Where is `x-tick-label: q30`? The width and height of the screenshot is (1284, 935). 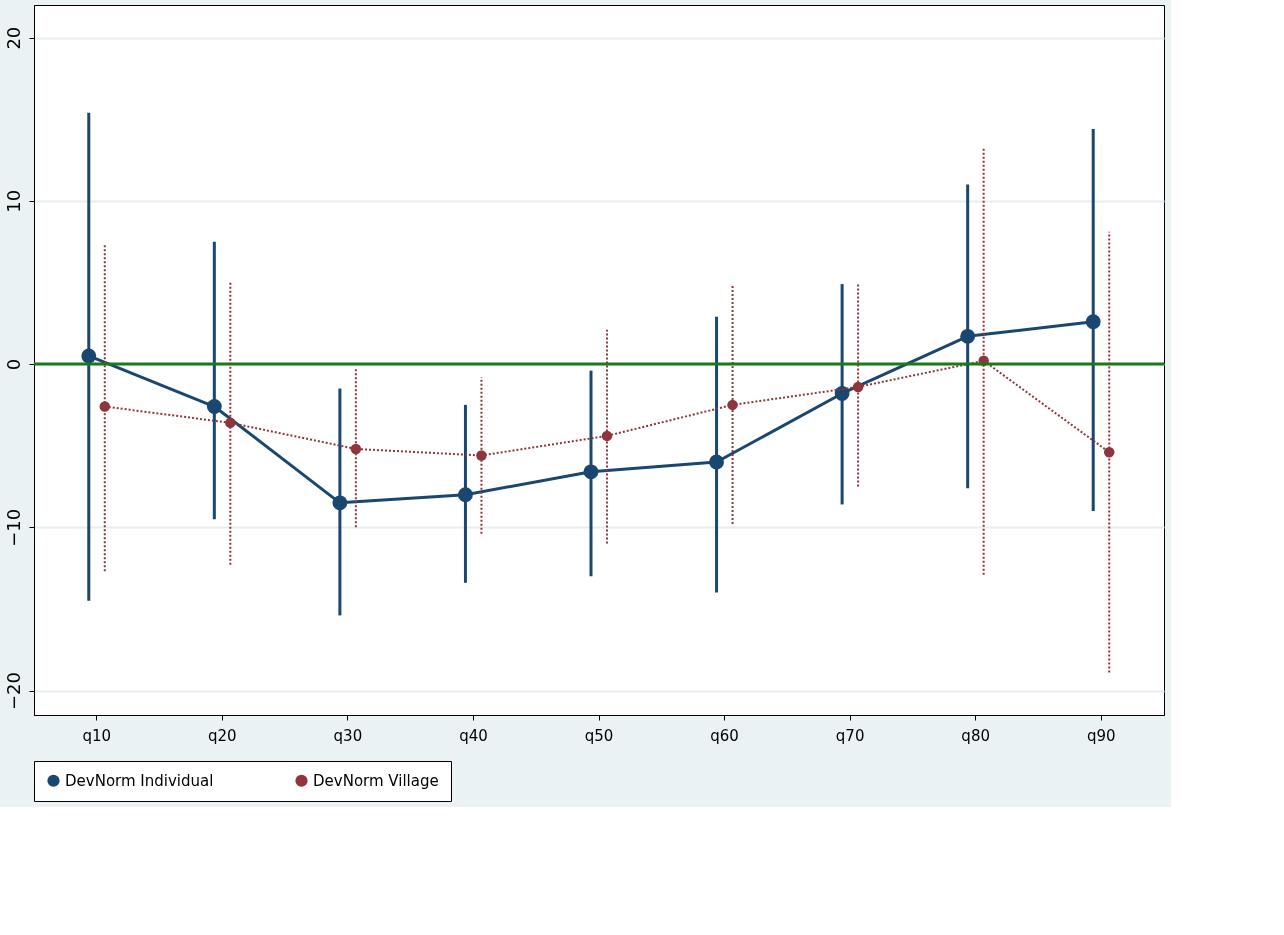
x-tick-label: q30 is located at coordinates (348, 735).